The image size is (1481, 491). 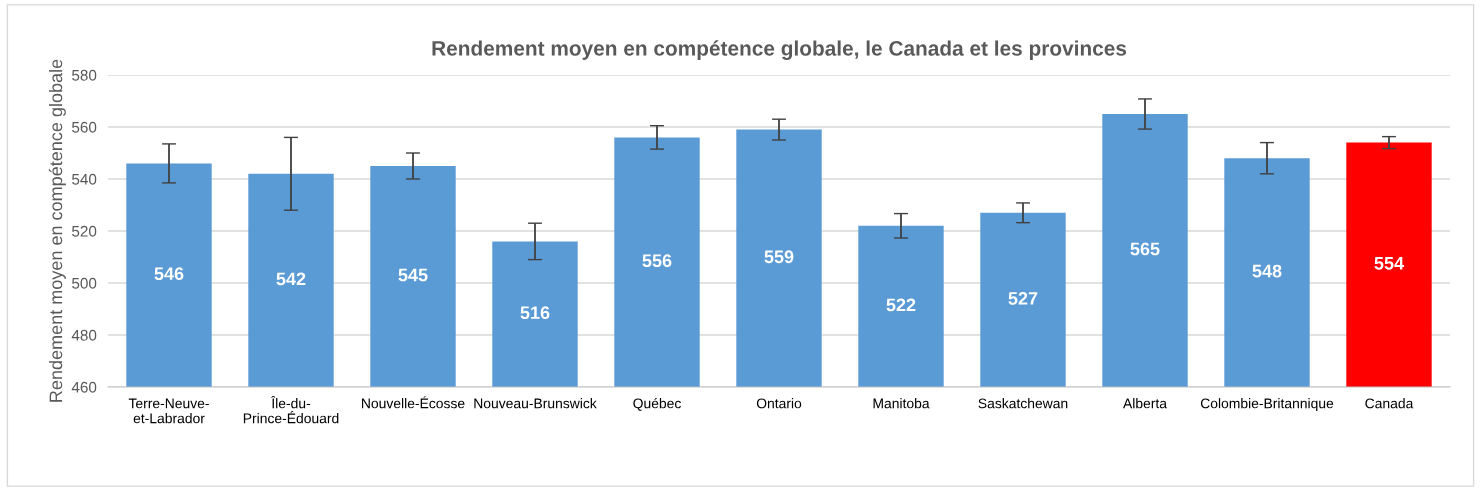 What do you see at coordinates (1267, 271) in the screenshot?
I see `data-label: 548` at bounding box center [1267, 271].